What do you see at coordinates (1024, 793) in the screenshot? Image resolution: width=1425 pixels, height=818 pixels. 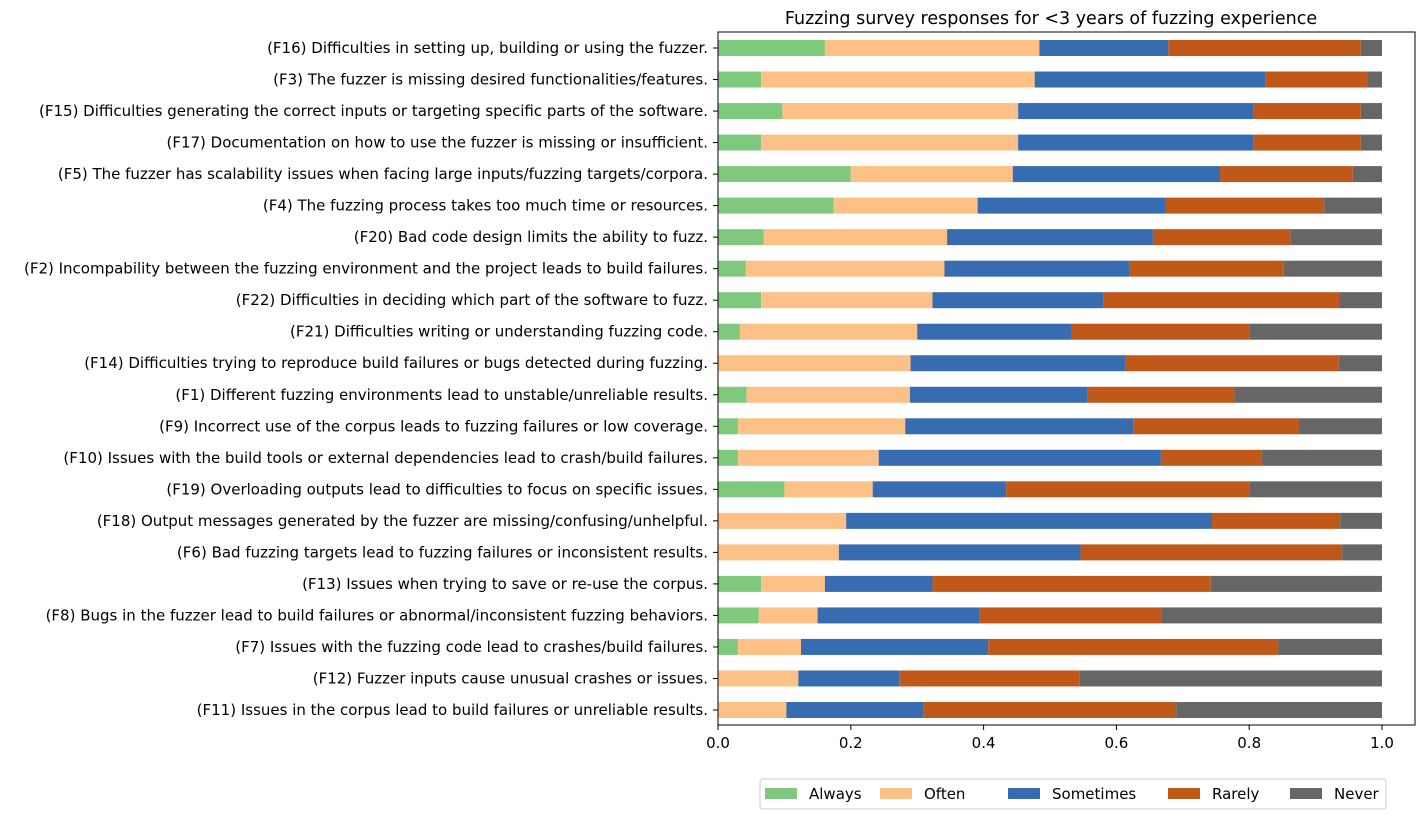 I see `legend-swatch-sometimes` at bounding box center [1024, 793].